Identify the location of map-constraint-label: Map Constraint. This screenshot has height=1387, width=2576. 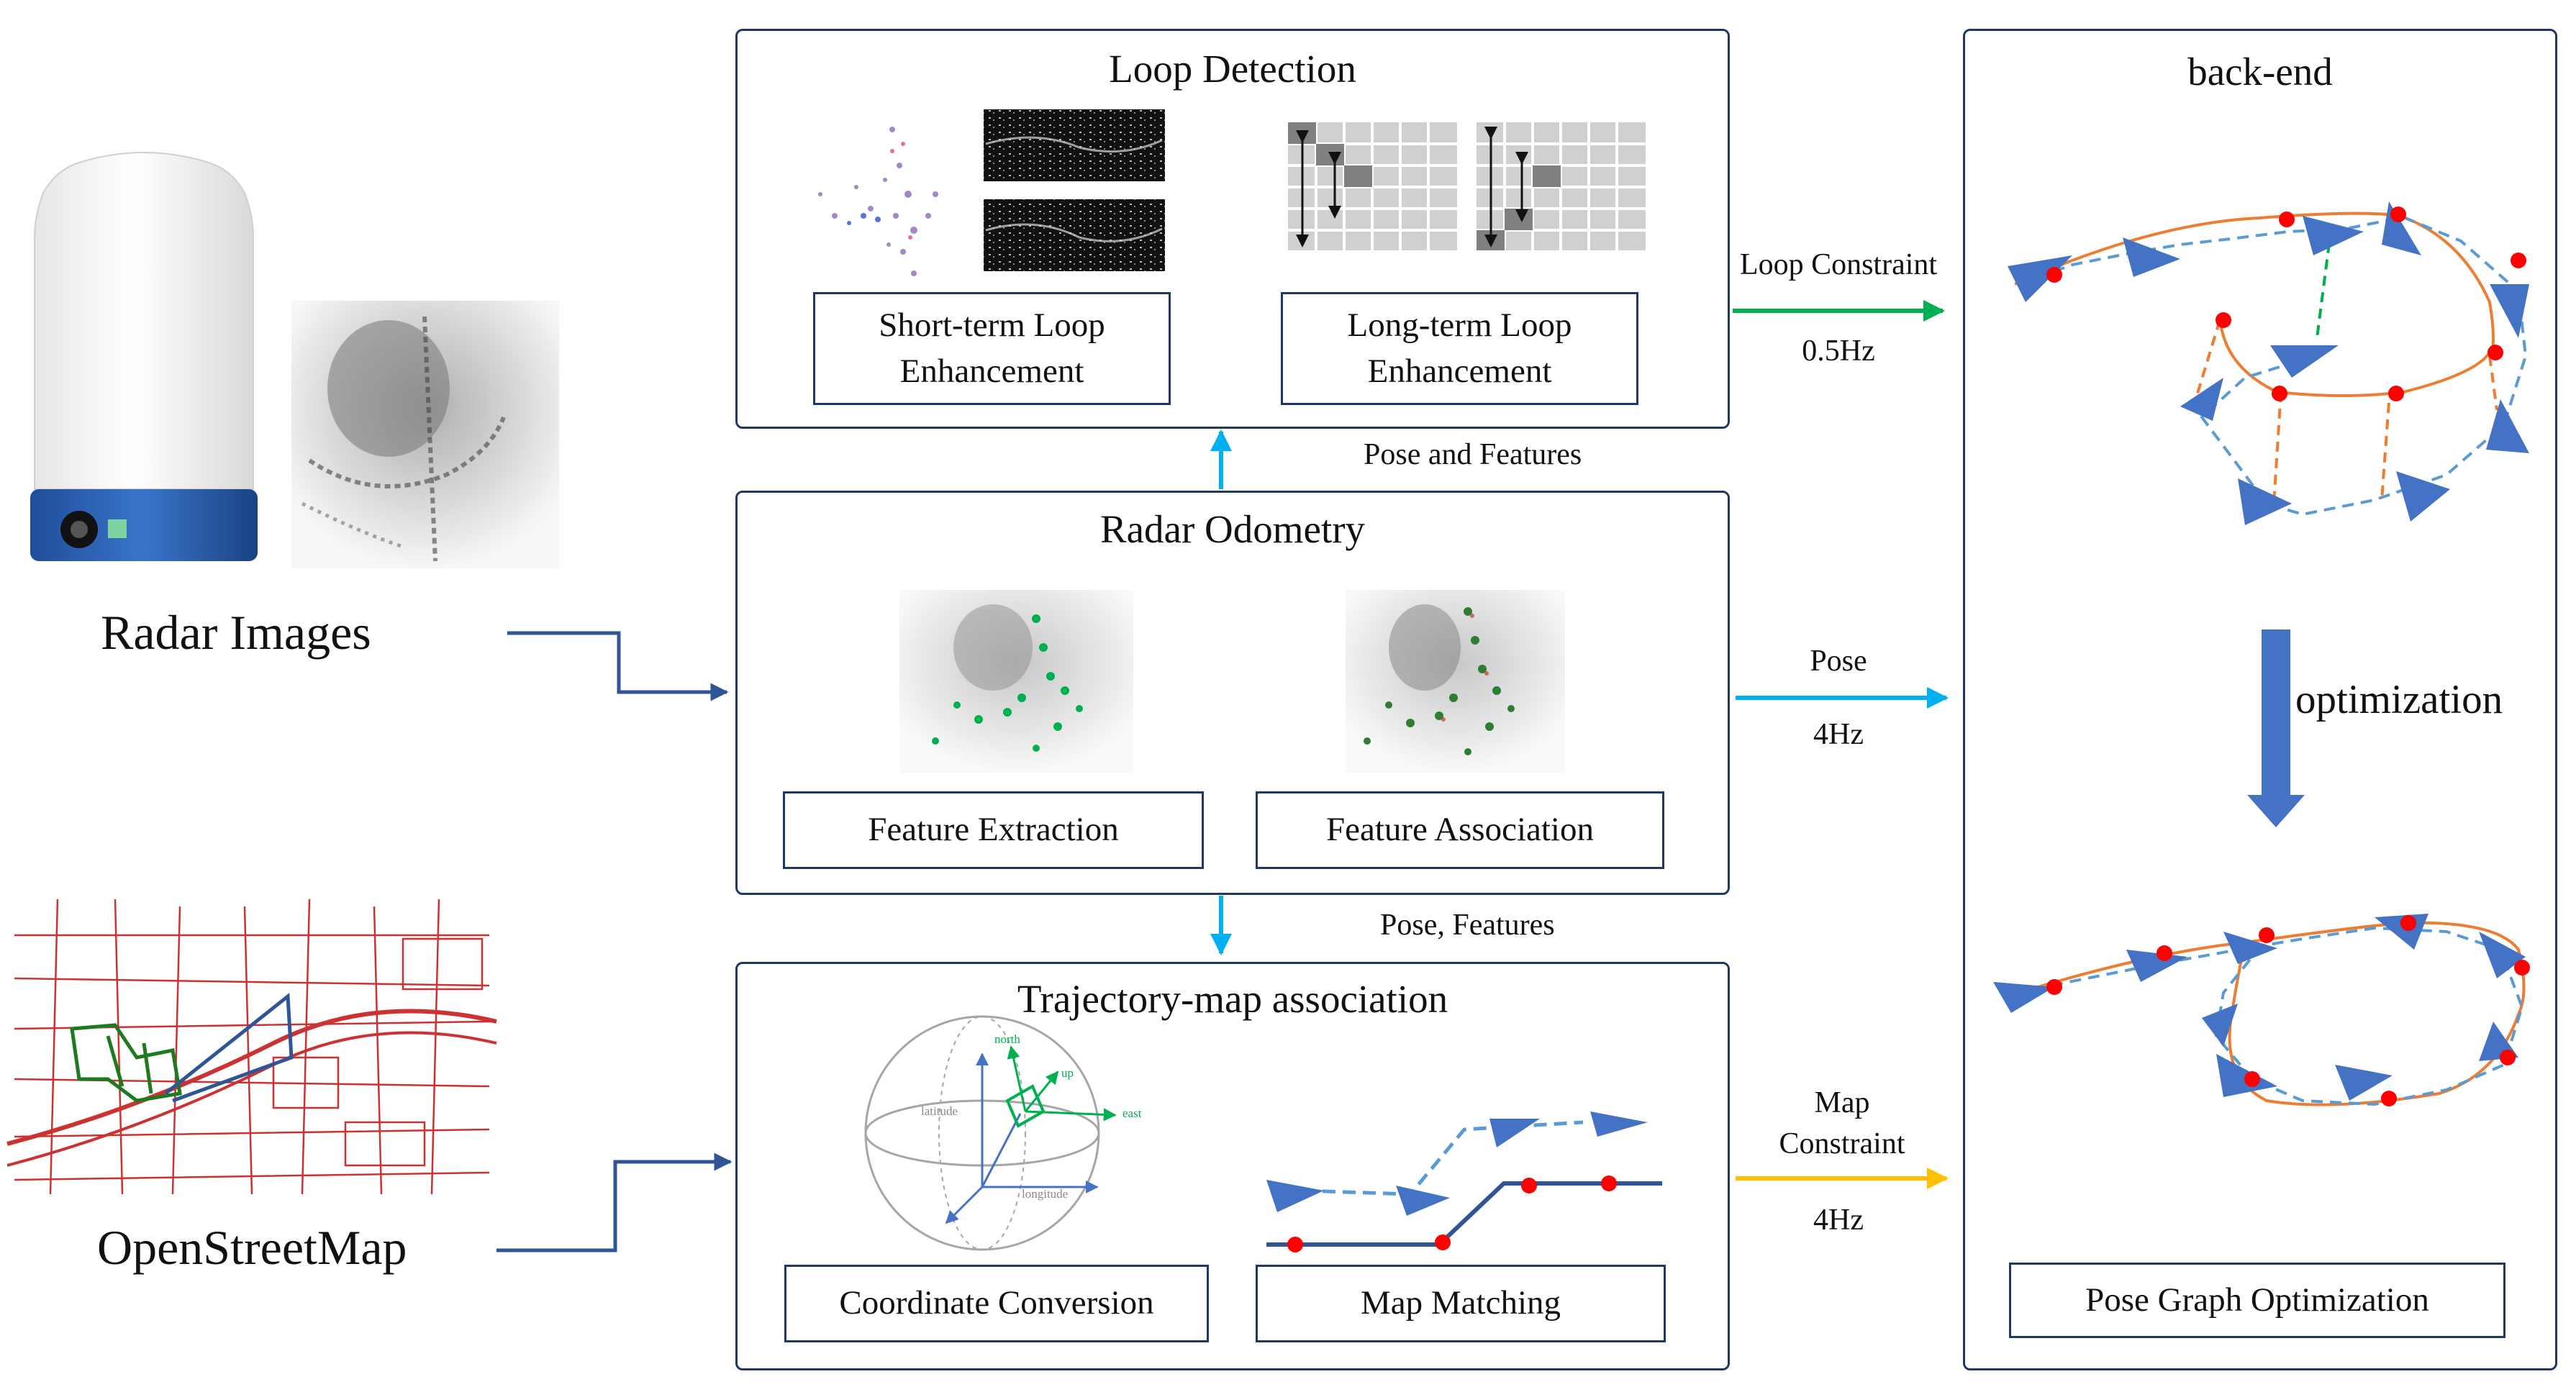
(1842, 1123).